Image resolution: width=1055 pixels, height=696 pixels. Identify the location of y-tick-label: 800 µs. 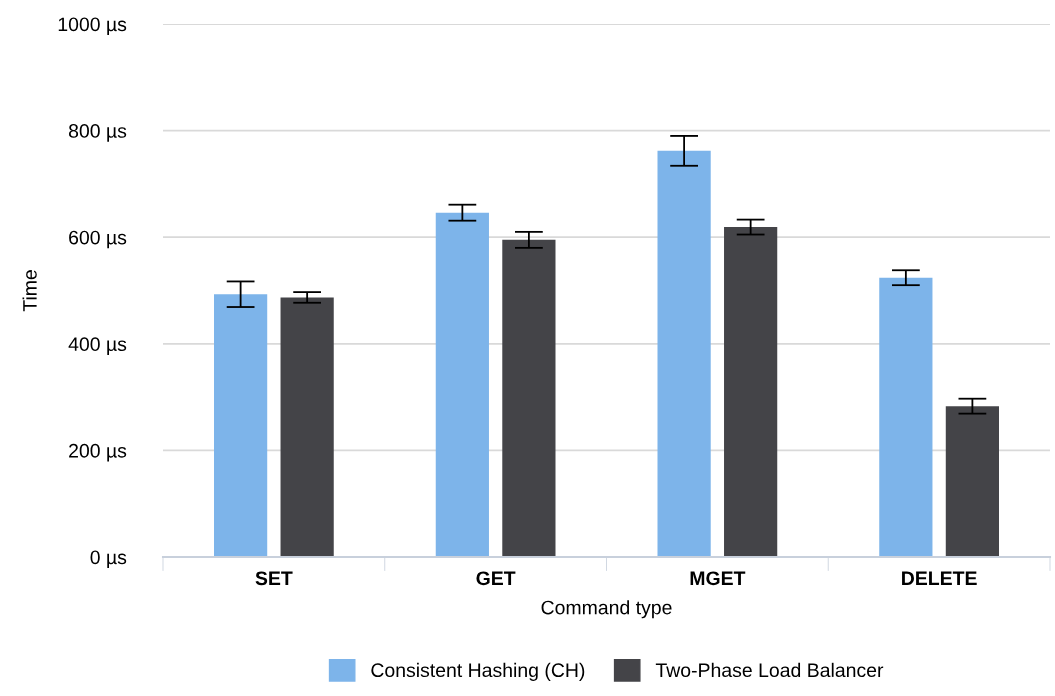
(97, 133).